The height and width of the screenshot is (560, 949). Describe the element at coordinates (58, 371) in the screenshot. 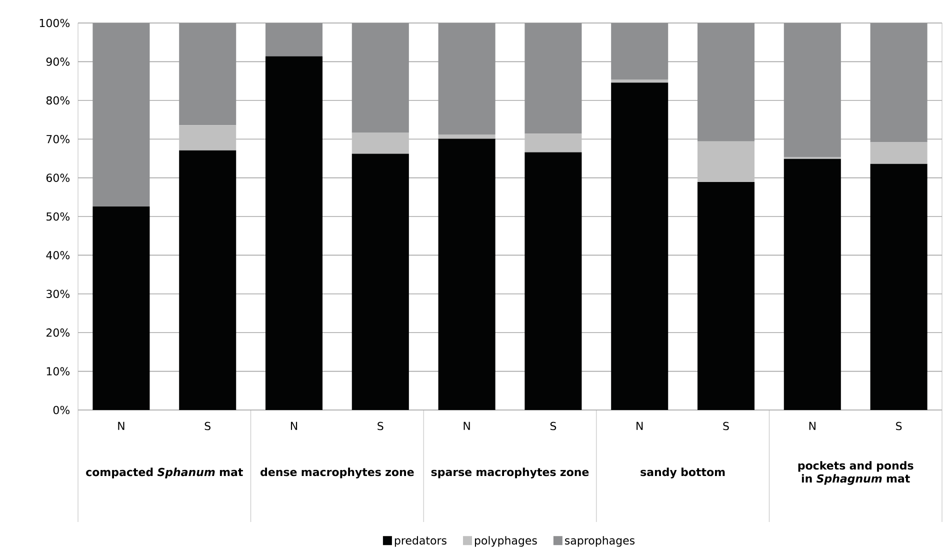

I see `y-tick-label: 10%` at that location.